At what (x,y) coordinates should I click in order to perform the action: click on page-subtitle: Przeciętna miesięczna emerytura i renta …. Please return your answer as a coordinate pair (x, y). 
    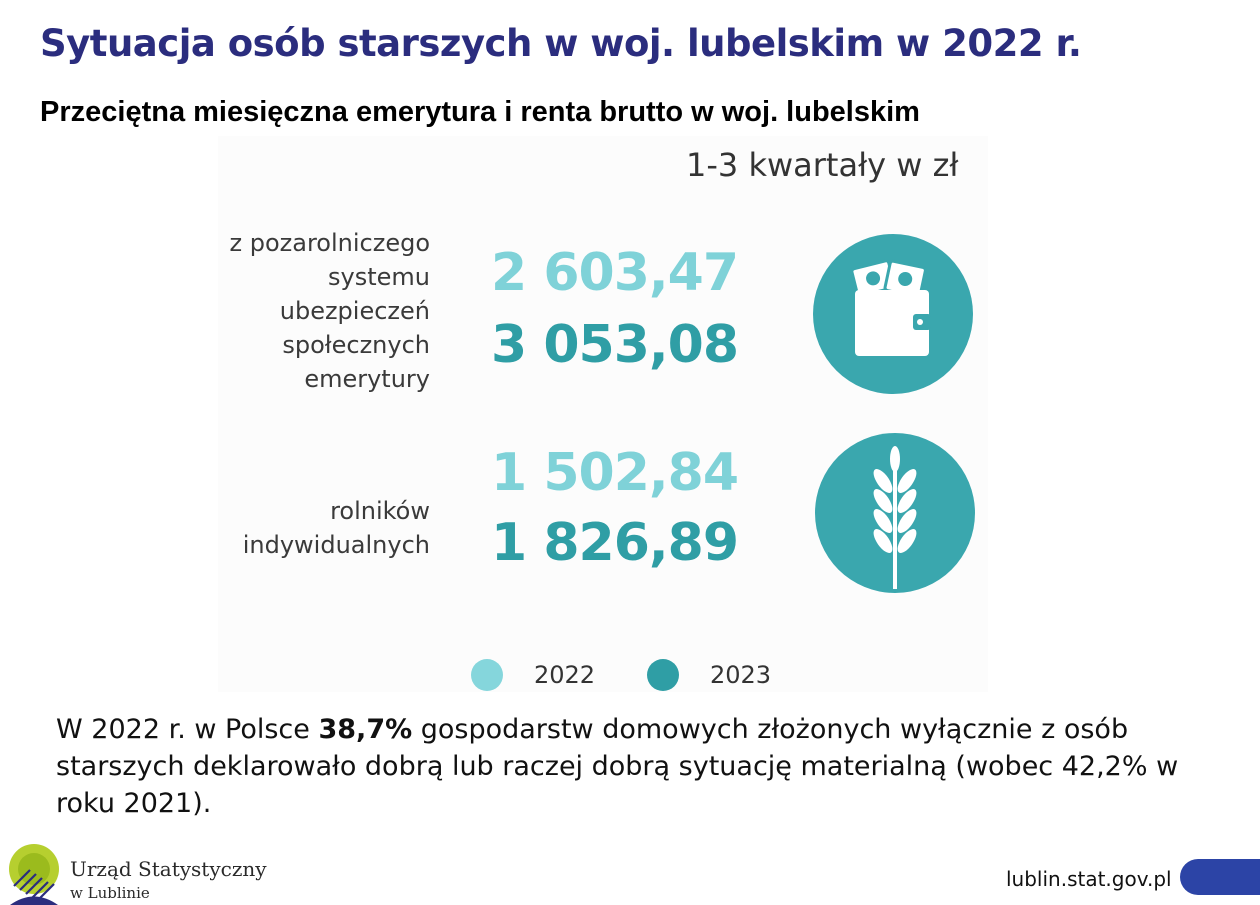
    Looking at the image, I should click on (480, 112).